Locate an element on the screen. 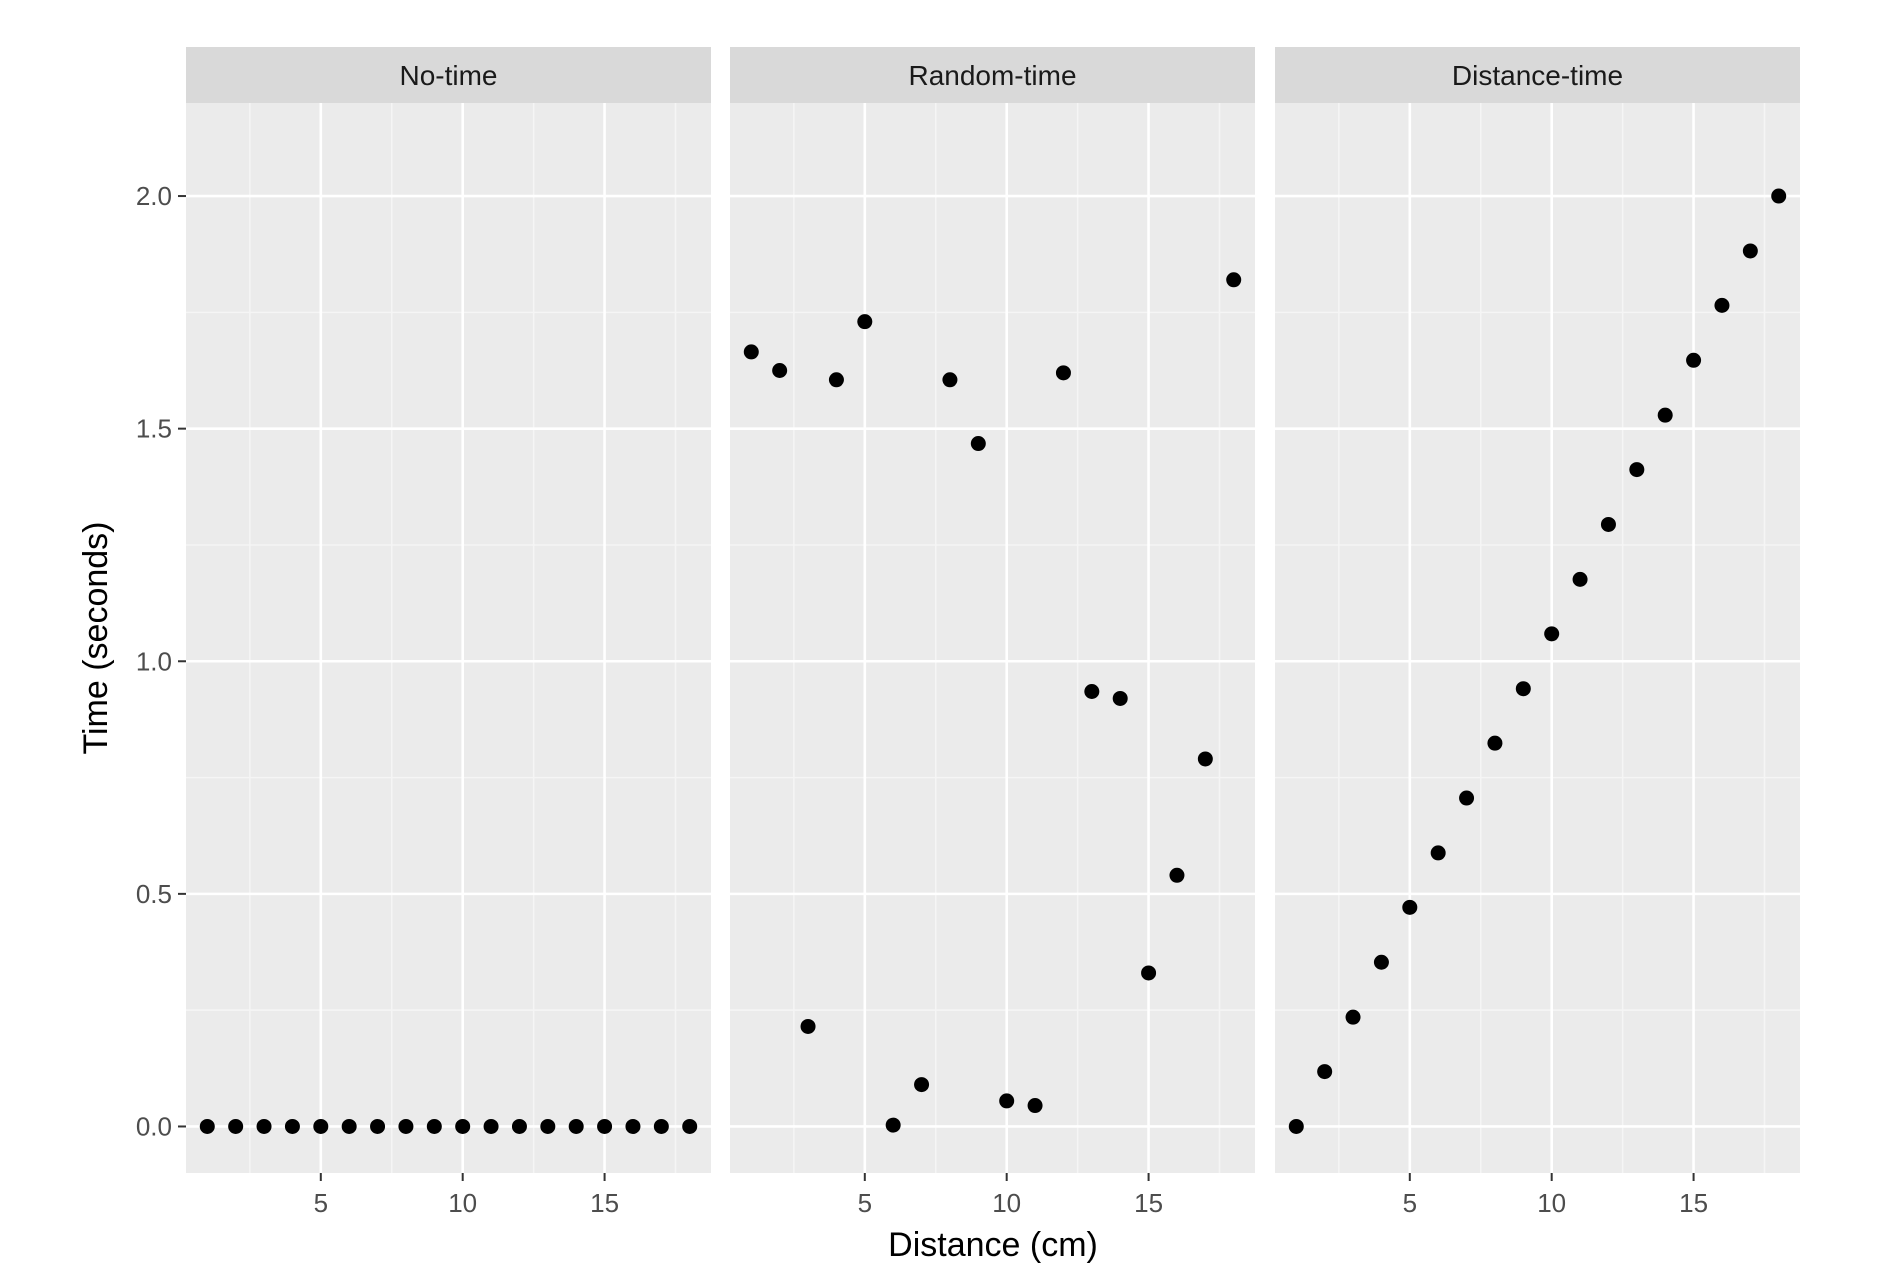 The height and width of the screenshot is (1284, 1880). strip-distance-time is located at coordinates (1537, 75).